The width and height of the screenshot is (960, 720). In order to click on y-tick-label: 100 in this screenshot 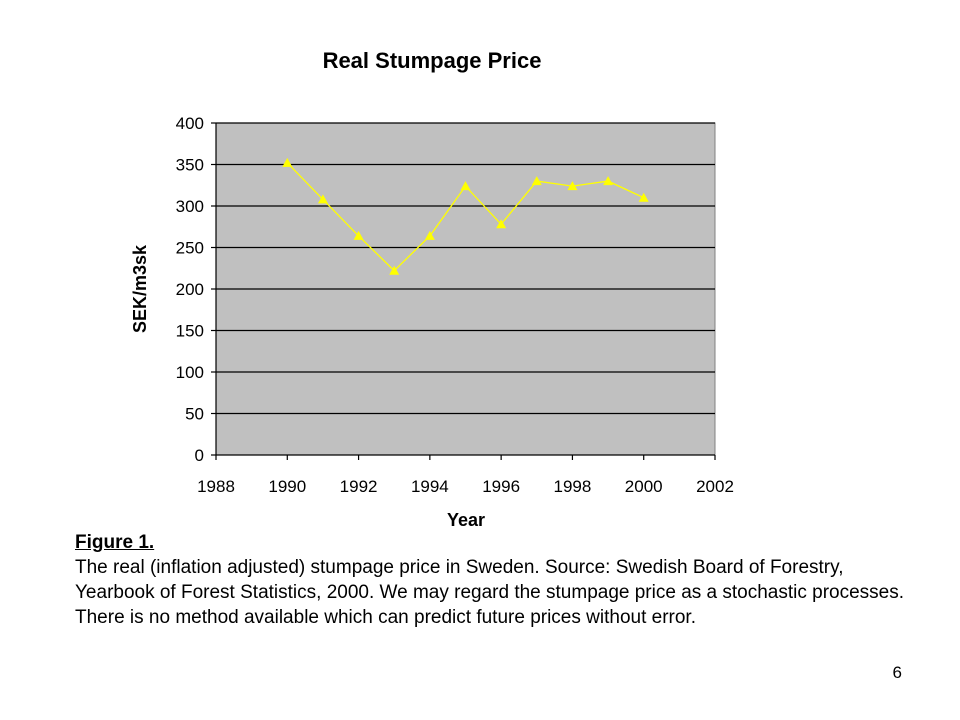, I will do `click(190, 372)`.